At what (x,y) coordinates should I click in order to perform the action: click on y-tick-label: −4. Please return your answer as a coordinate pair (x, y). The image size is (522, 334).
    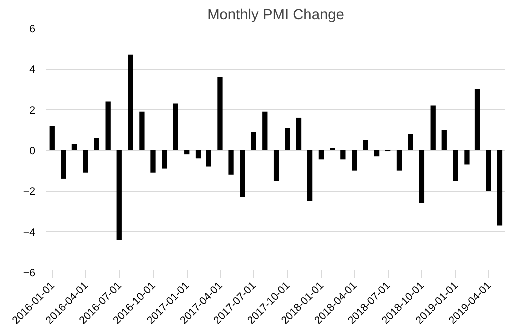
    Looking at the image, I should click on (29, 232).